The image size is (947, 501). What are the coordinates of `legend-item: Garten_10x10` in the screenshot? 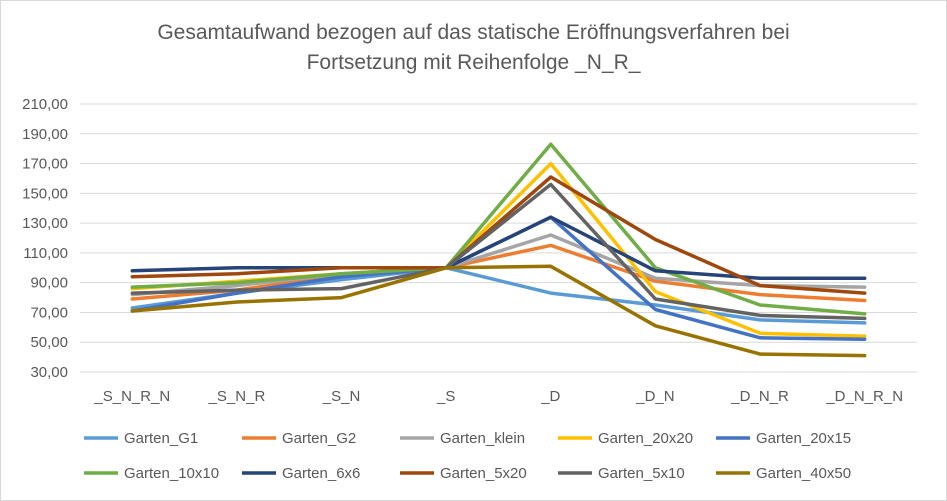 It's located at (151, 473).